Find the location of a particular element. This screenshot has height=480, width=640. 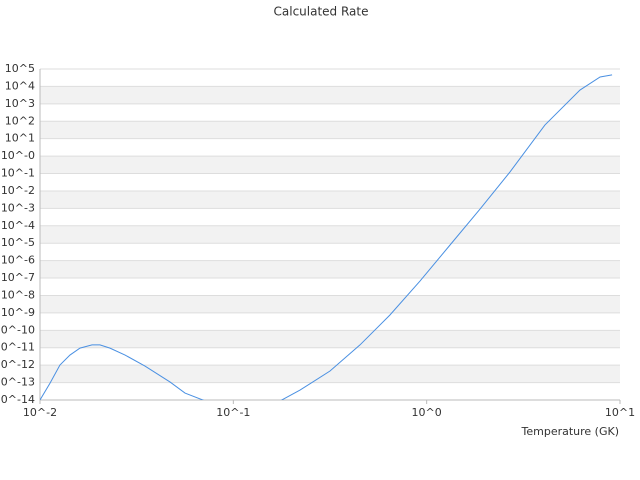

y-tick-label: 10^-12 is located at coordinates (17, 364).